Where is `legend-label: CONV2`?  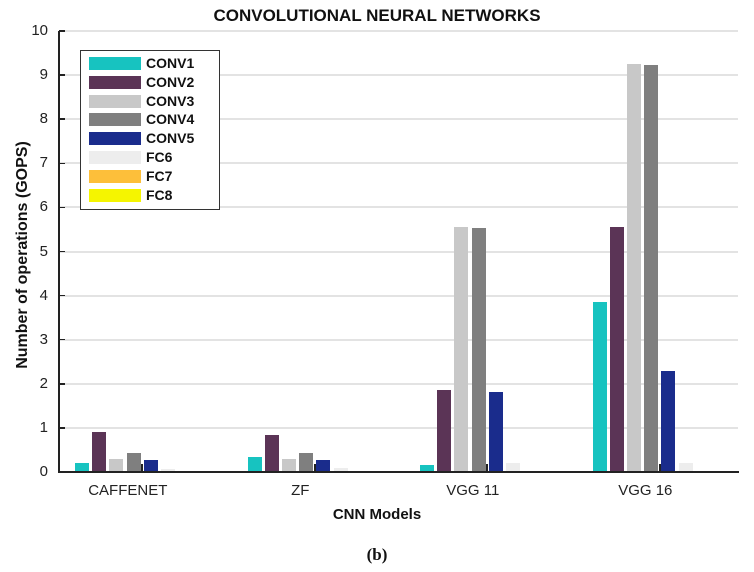
legend-label: CONV2 is located at coordinates (170, 81).